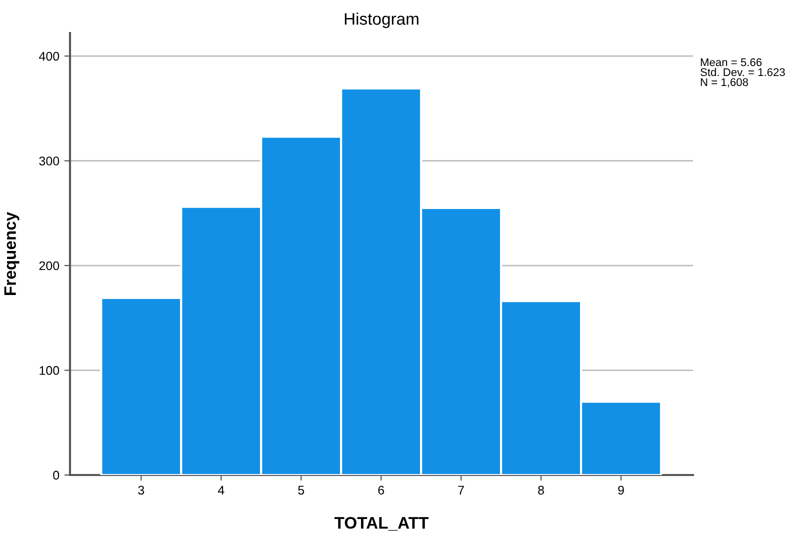 Image resolution: width=795 pixels, height=534 pixels. What do you see at coordinates (221, 490) in the screenshot?
I see `x-tick-label: 4` at bounding box center [221, 490].